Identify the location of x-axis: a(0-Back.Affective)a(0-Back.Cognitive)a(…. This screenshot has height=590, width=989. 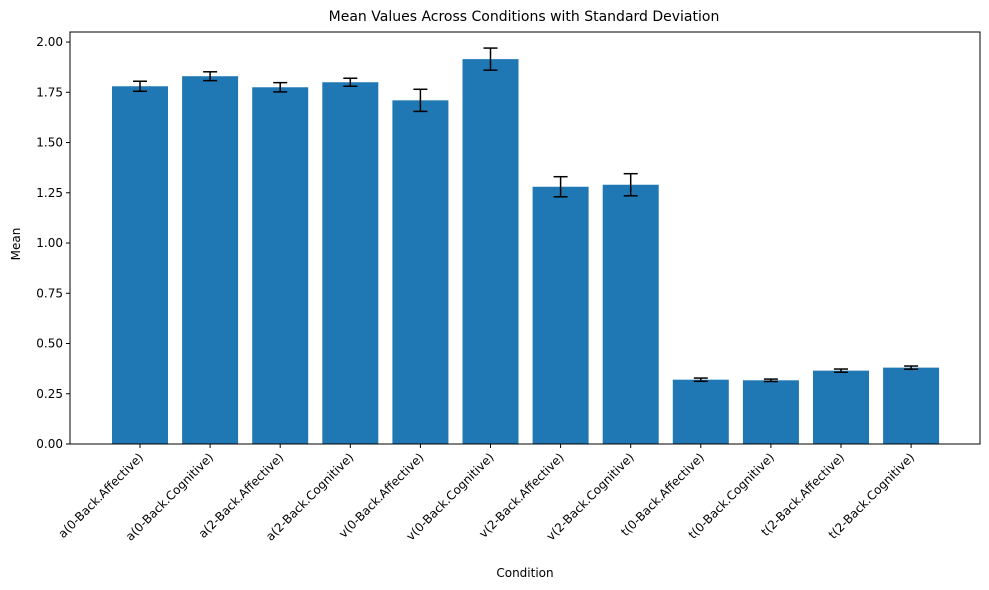
(486, 494).